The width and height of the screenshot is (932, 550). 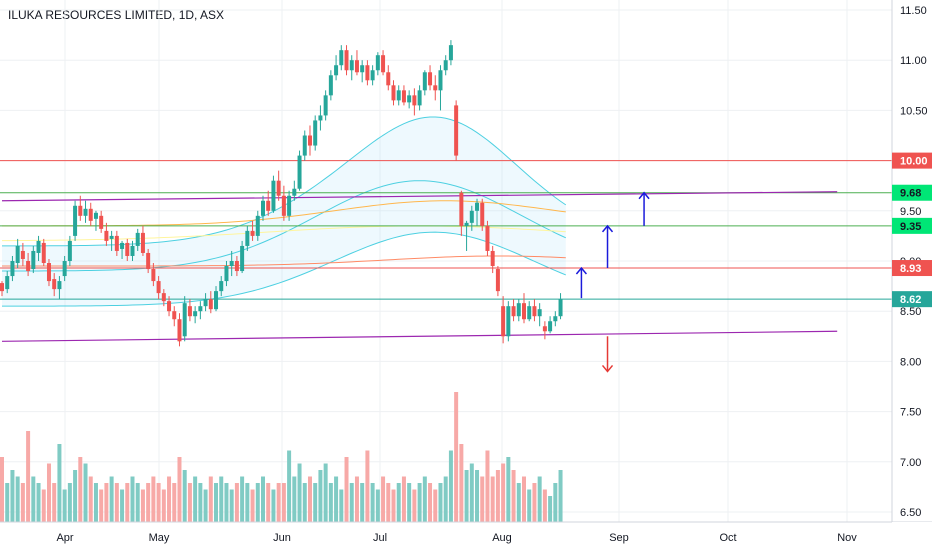 I want to click on down-arrow, so click(x=607, y=354).